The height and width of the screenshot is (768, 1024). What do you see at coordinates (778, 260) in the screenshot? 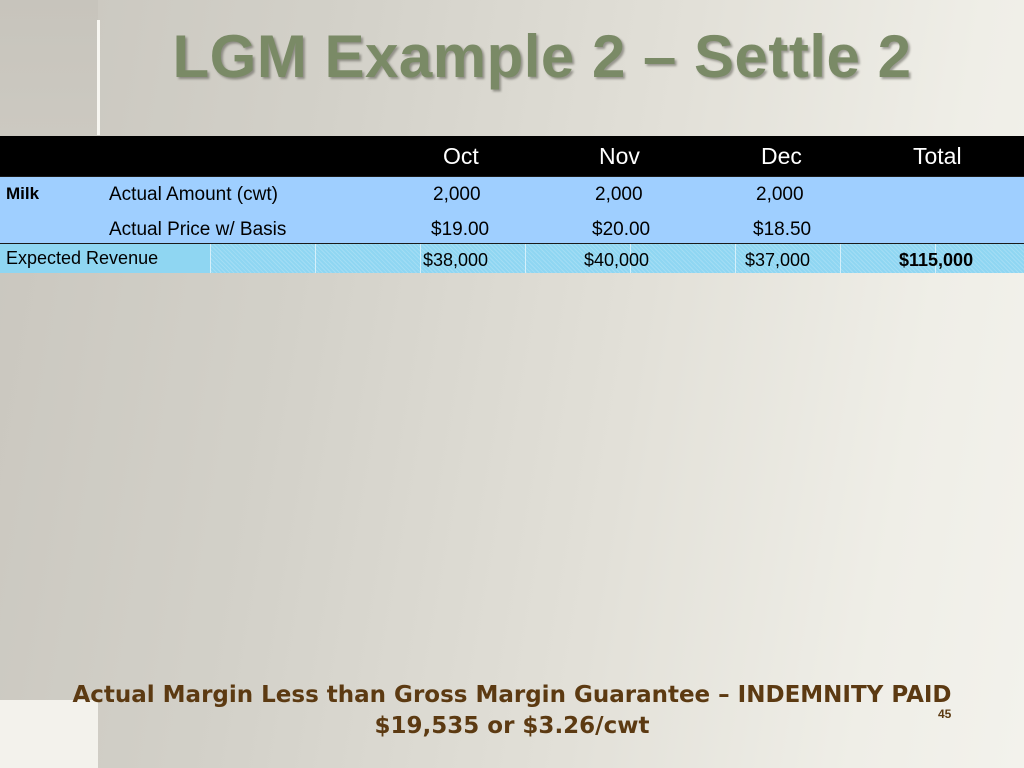
I see `cell-revenue-dec: $37,000` at bounding box center [778, 260].